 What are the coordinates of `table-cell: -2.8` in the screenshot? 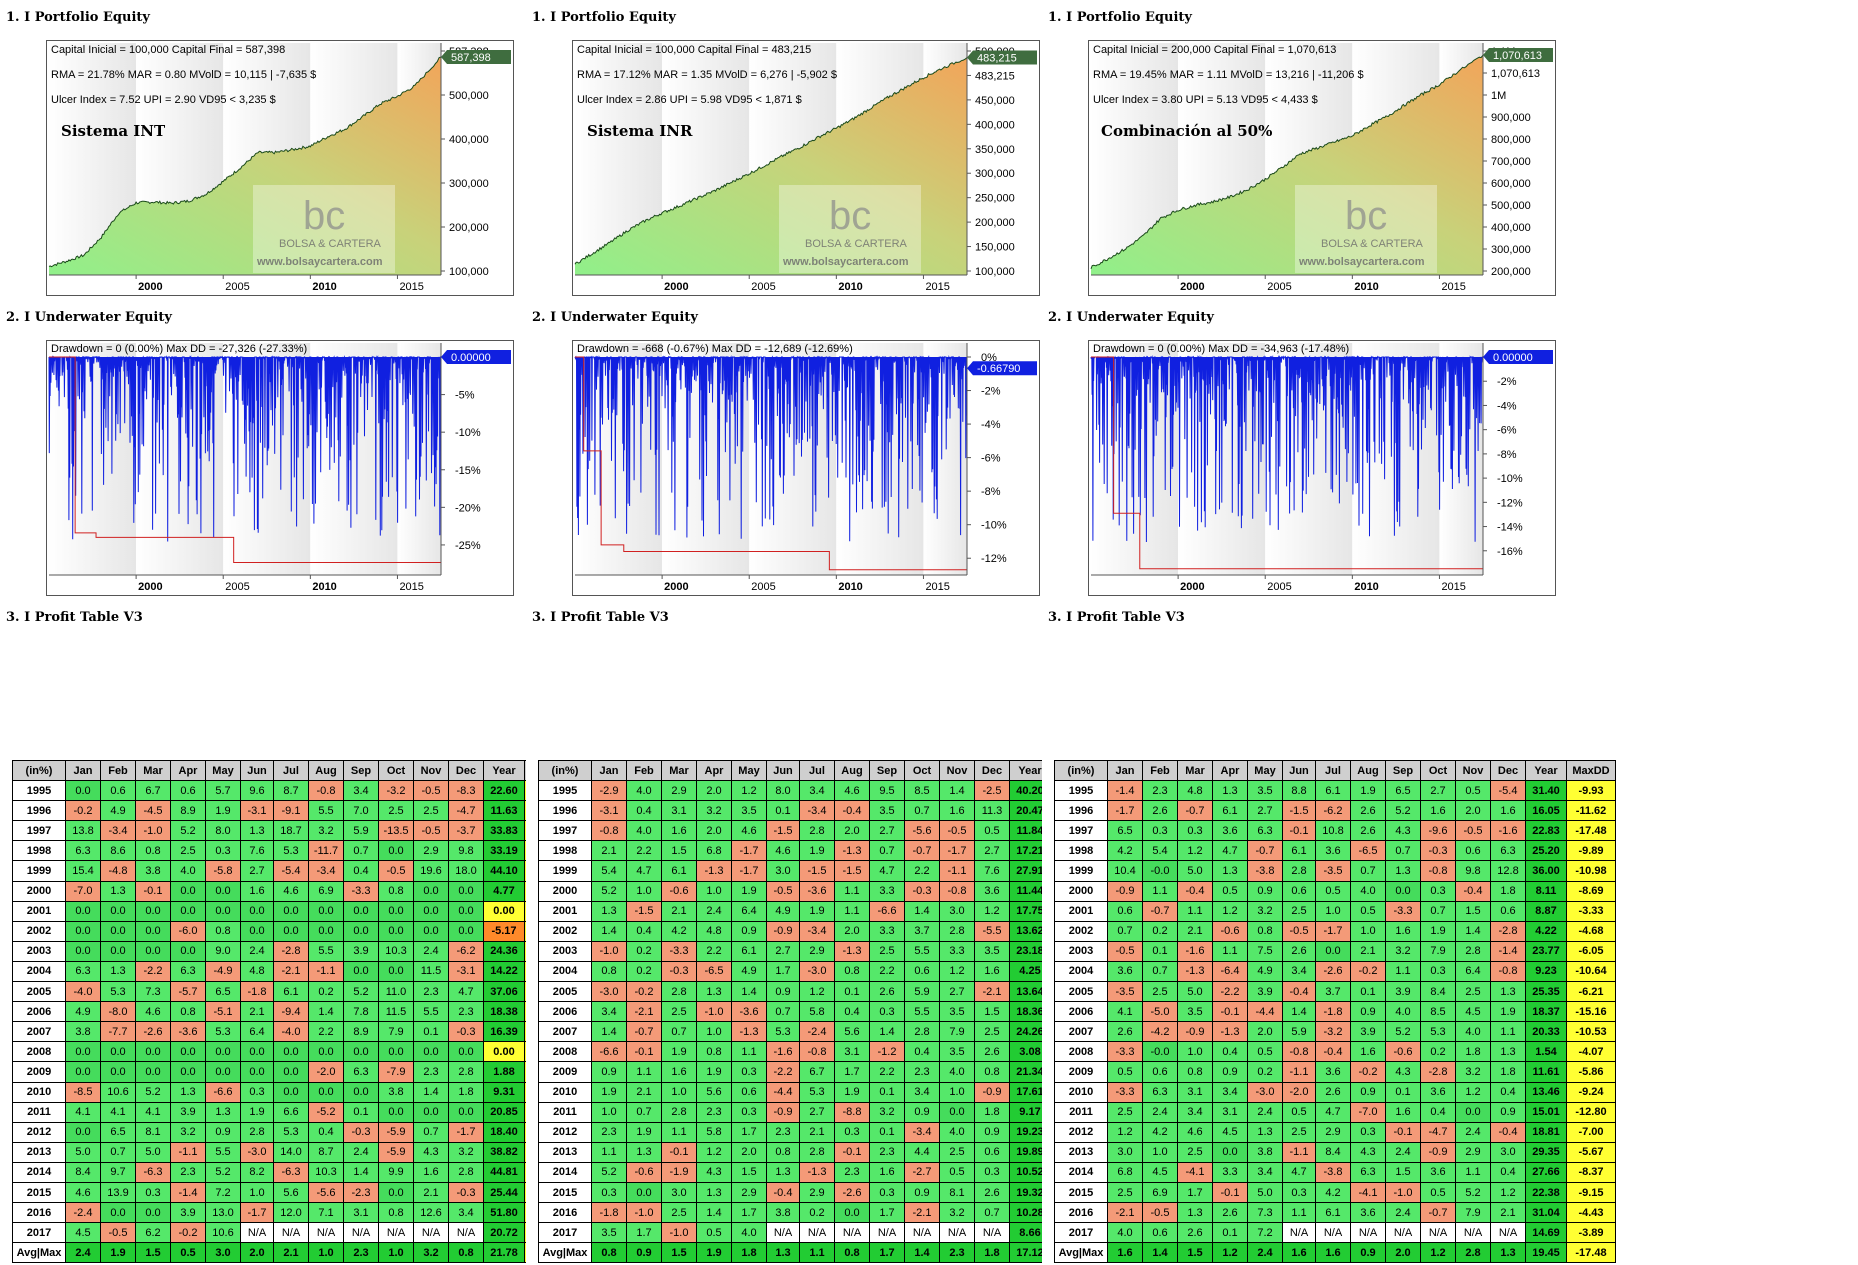 It's located at (291, 951).